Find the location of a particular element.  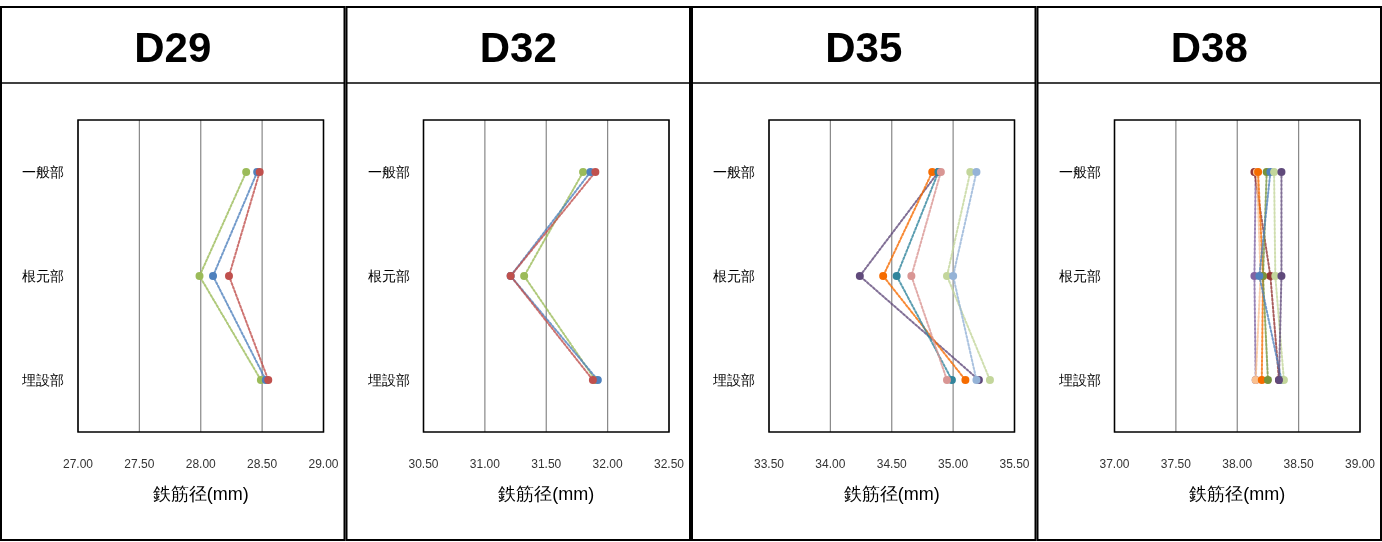

chart-title: D29 is located at coordinates (173, 47).